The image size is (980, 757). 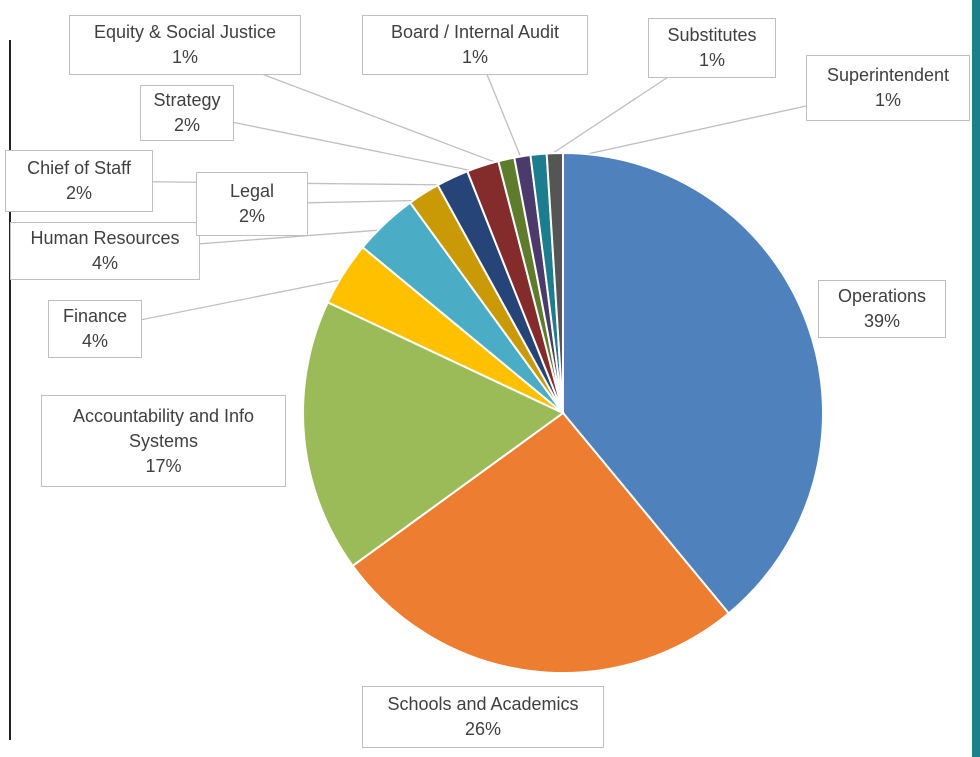 I want to click on data-label: Operations 39%, so click(x=882, y=309).